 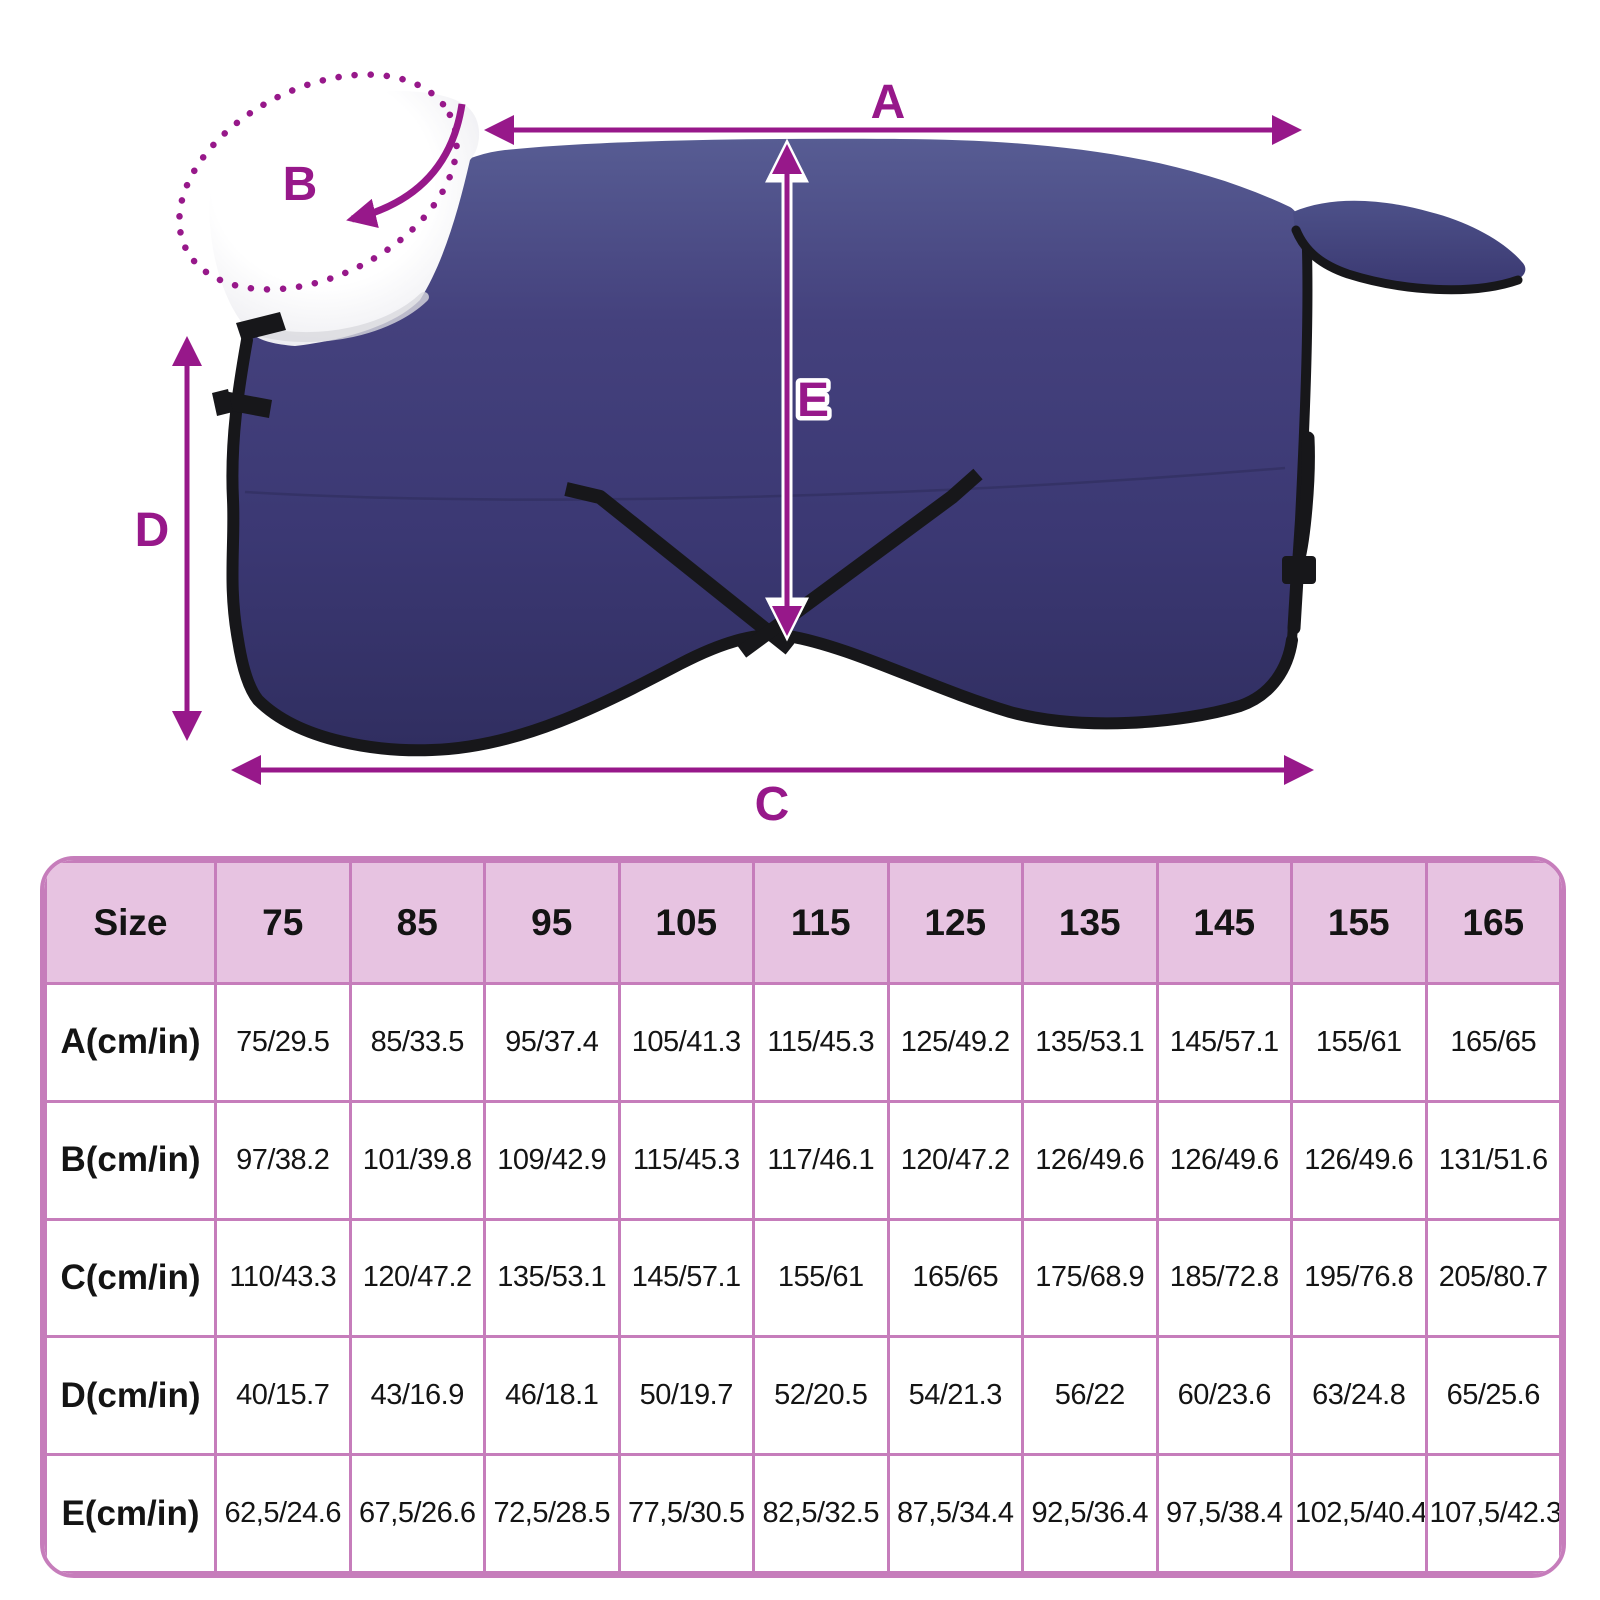 I want to click on size-header-cell: 85, so click(x=417, y=922).